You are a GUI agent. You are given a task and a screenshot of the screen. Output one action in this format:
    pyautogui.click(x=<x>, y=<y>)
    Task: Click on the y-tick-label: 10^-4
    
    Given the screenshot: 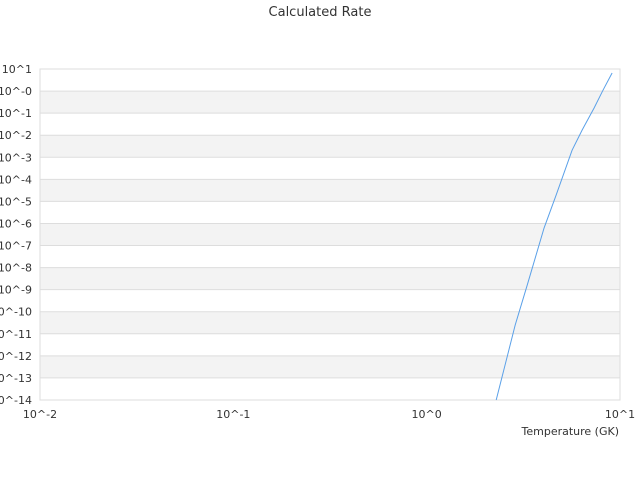 What is the action you would take?
    pyautogui.click(x=16, y=179)
    